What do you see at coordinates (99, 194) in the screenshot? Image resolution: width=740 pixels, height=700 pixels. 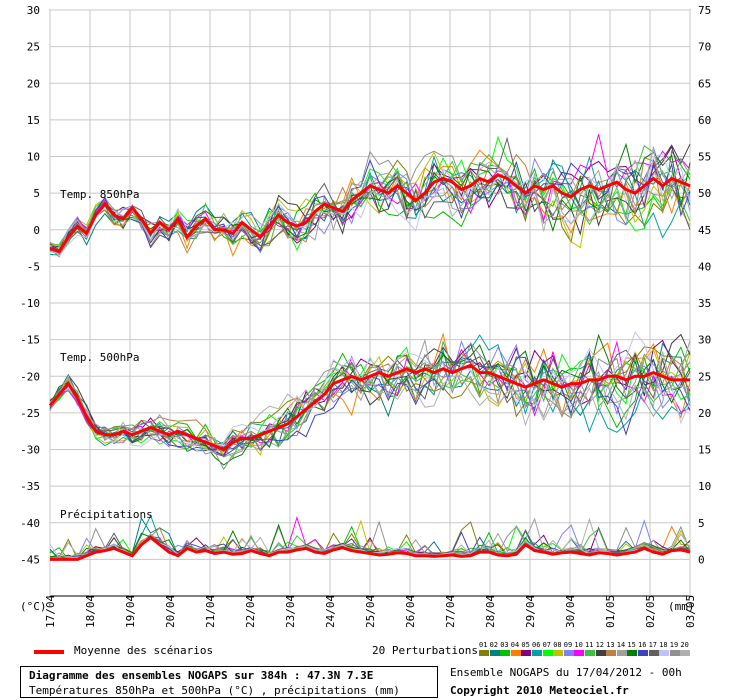 I see `section-label-t850: Temp. 850hPa` at bounding box center [99, 194].